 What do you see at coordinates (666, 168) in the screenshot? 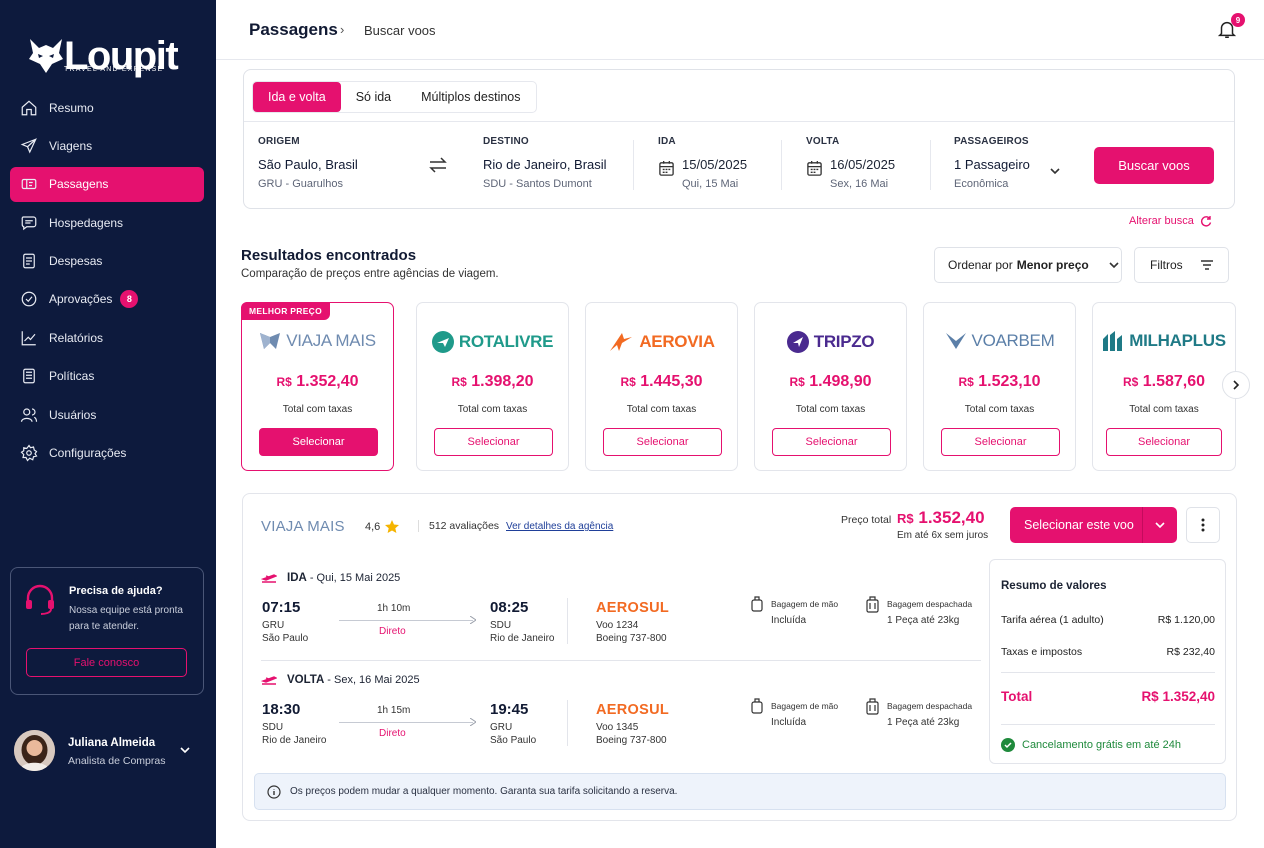
I see `calendar-icon` at bounding box center [666, 168].